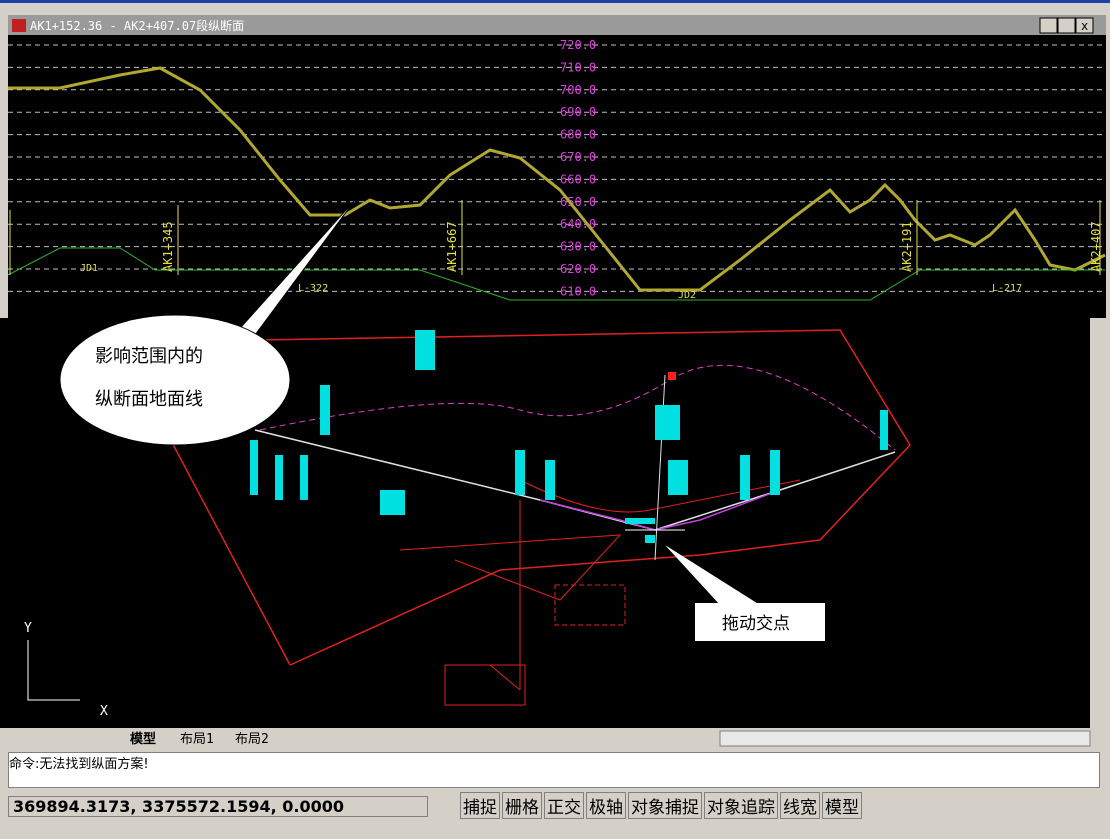 This screenshot has height=839, width=1110. What do you see at coordinates (578, 224) in the screenshot?
I see `elevation-label: 640.0` at bounding box center [578, 224].